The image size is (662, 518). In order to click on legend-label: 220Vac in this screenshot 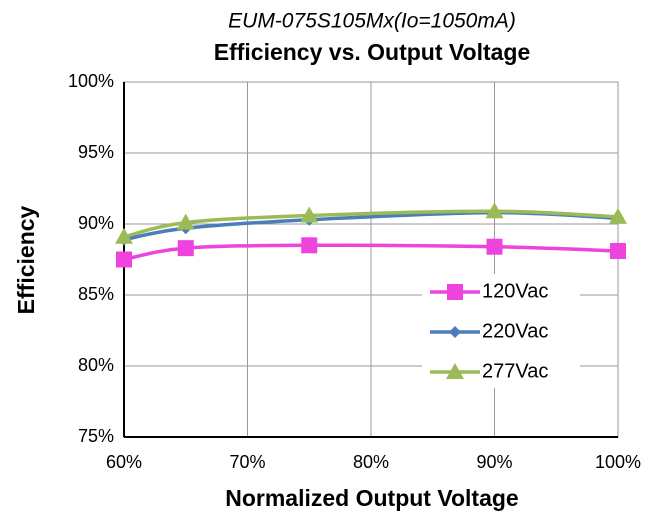, I will do `click(515, 331)`.